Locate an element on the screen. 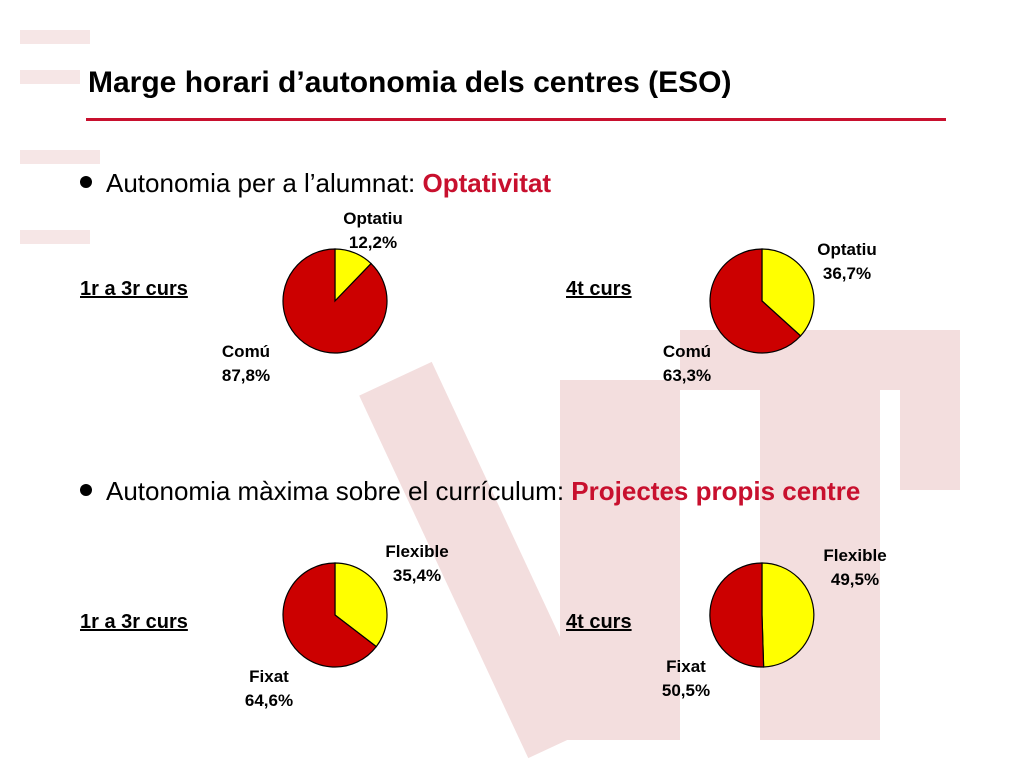 The width and height of the screenshot is (1024, 768). slice-label-comu: Comú 87,8% is located at coordinates (246, 364).